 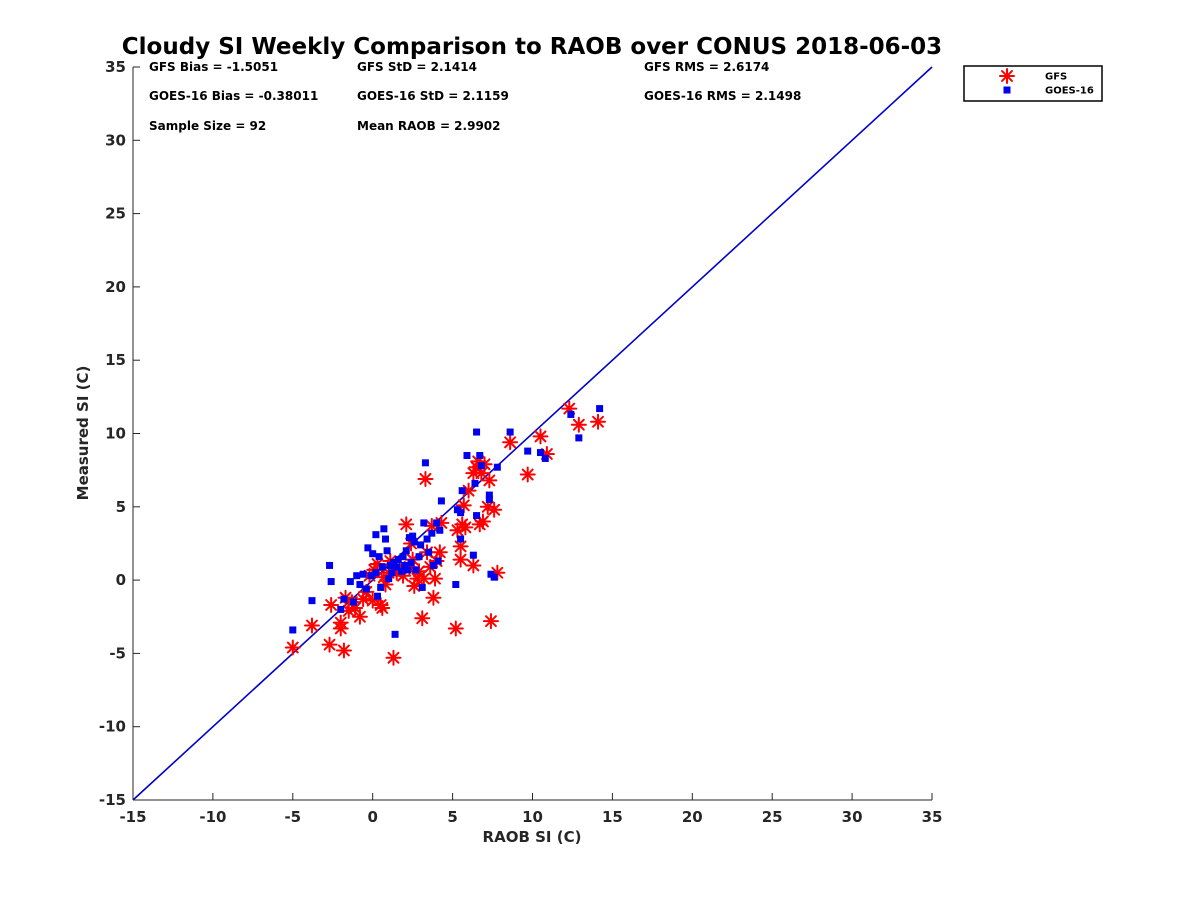 I want to click on y-tick-label: 30, so click(x=115, y=140).